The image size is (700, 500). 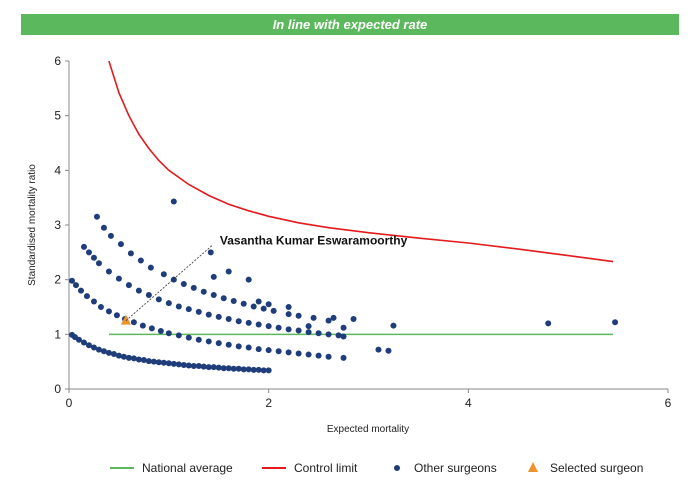 I want to click on x-tick-label: 6, so click(x=668, y=403).